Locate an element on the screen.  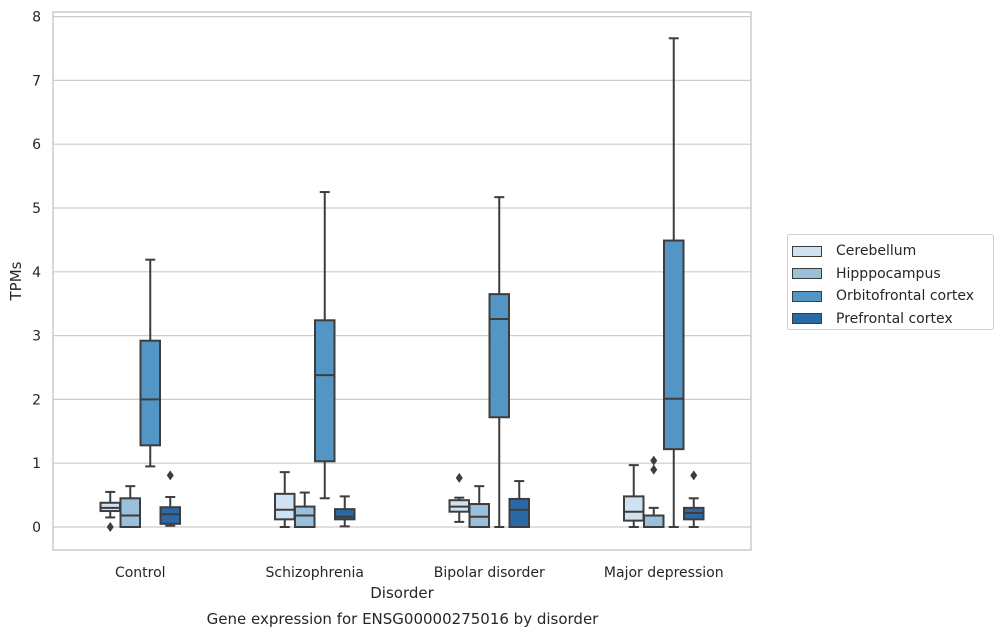
legend-label: Orbitofrontal cortex is located at coordinates (905, 296).